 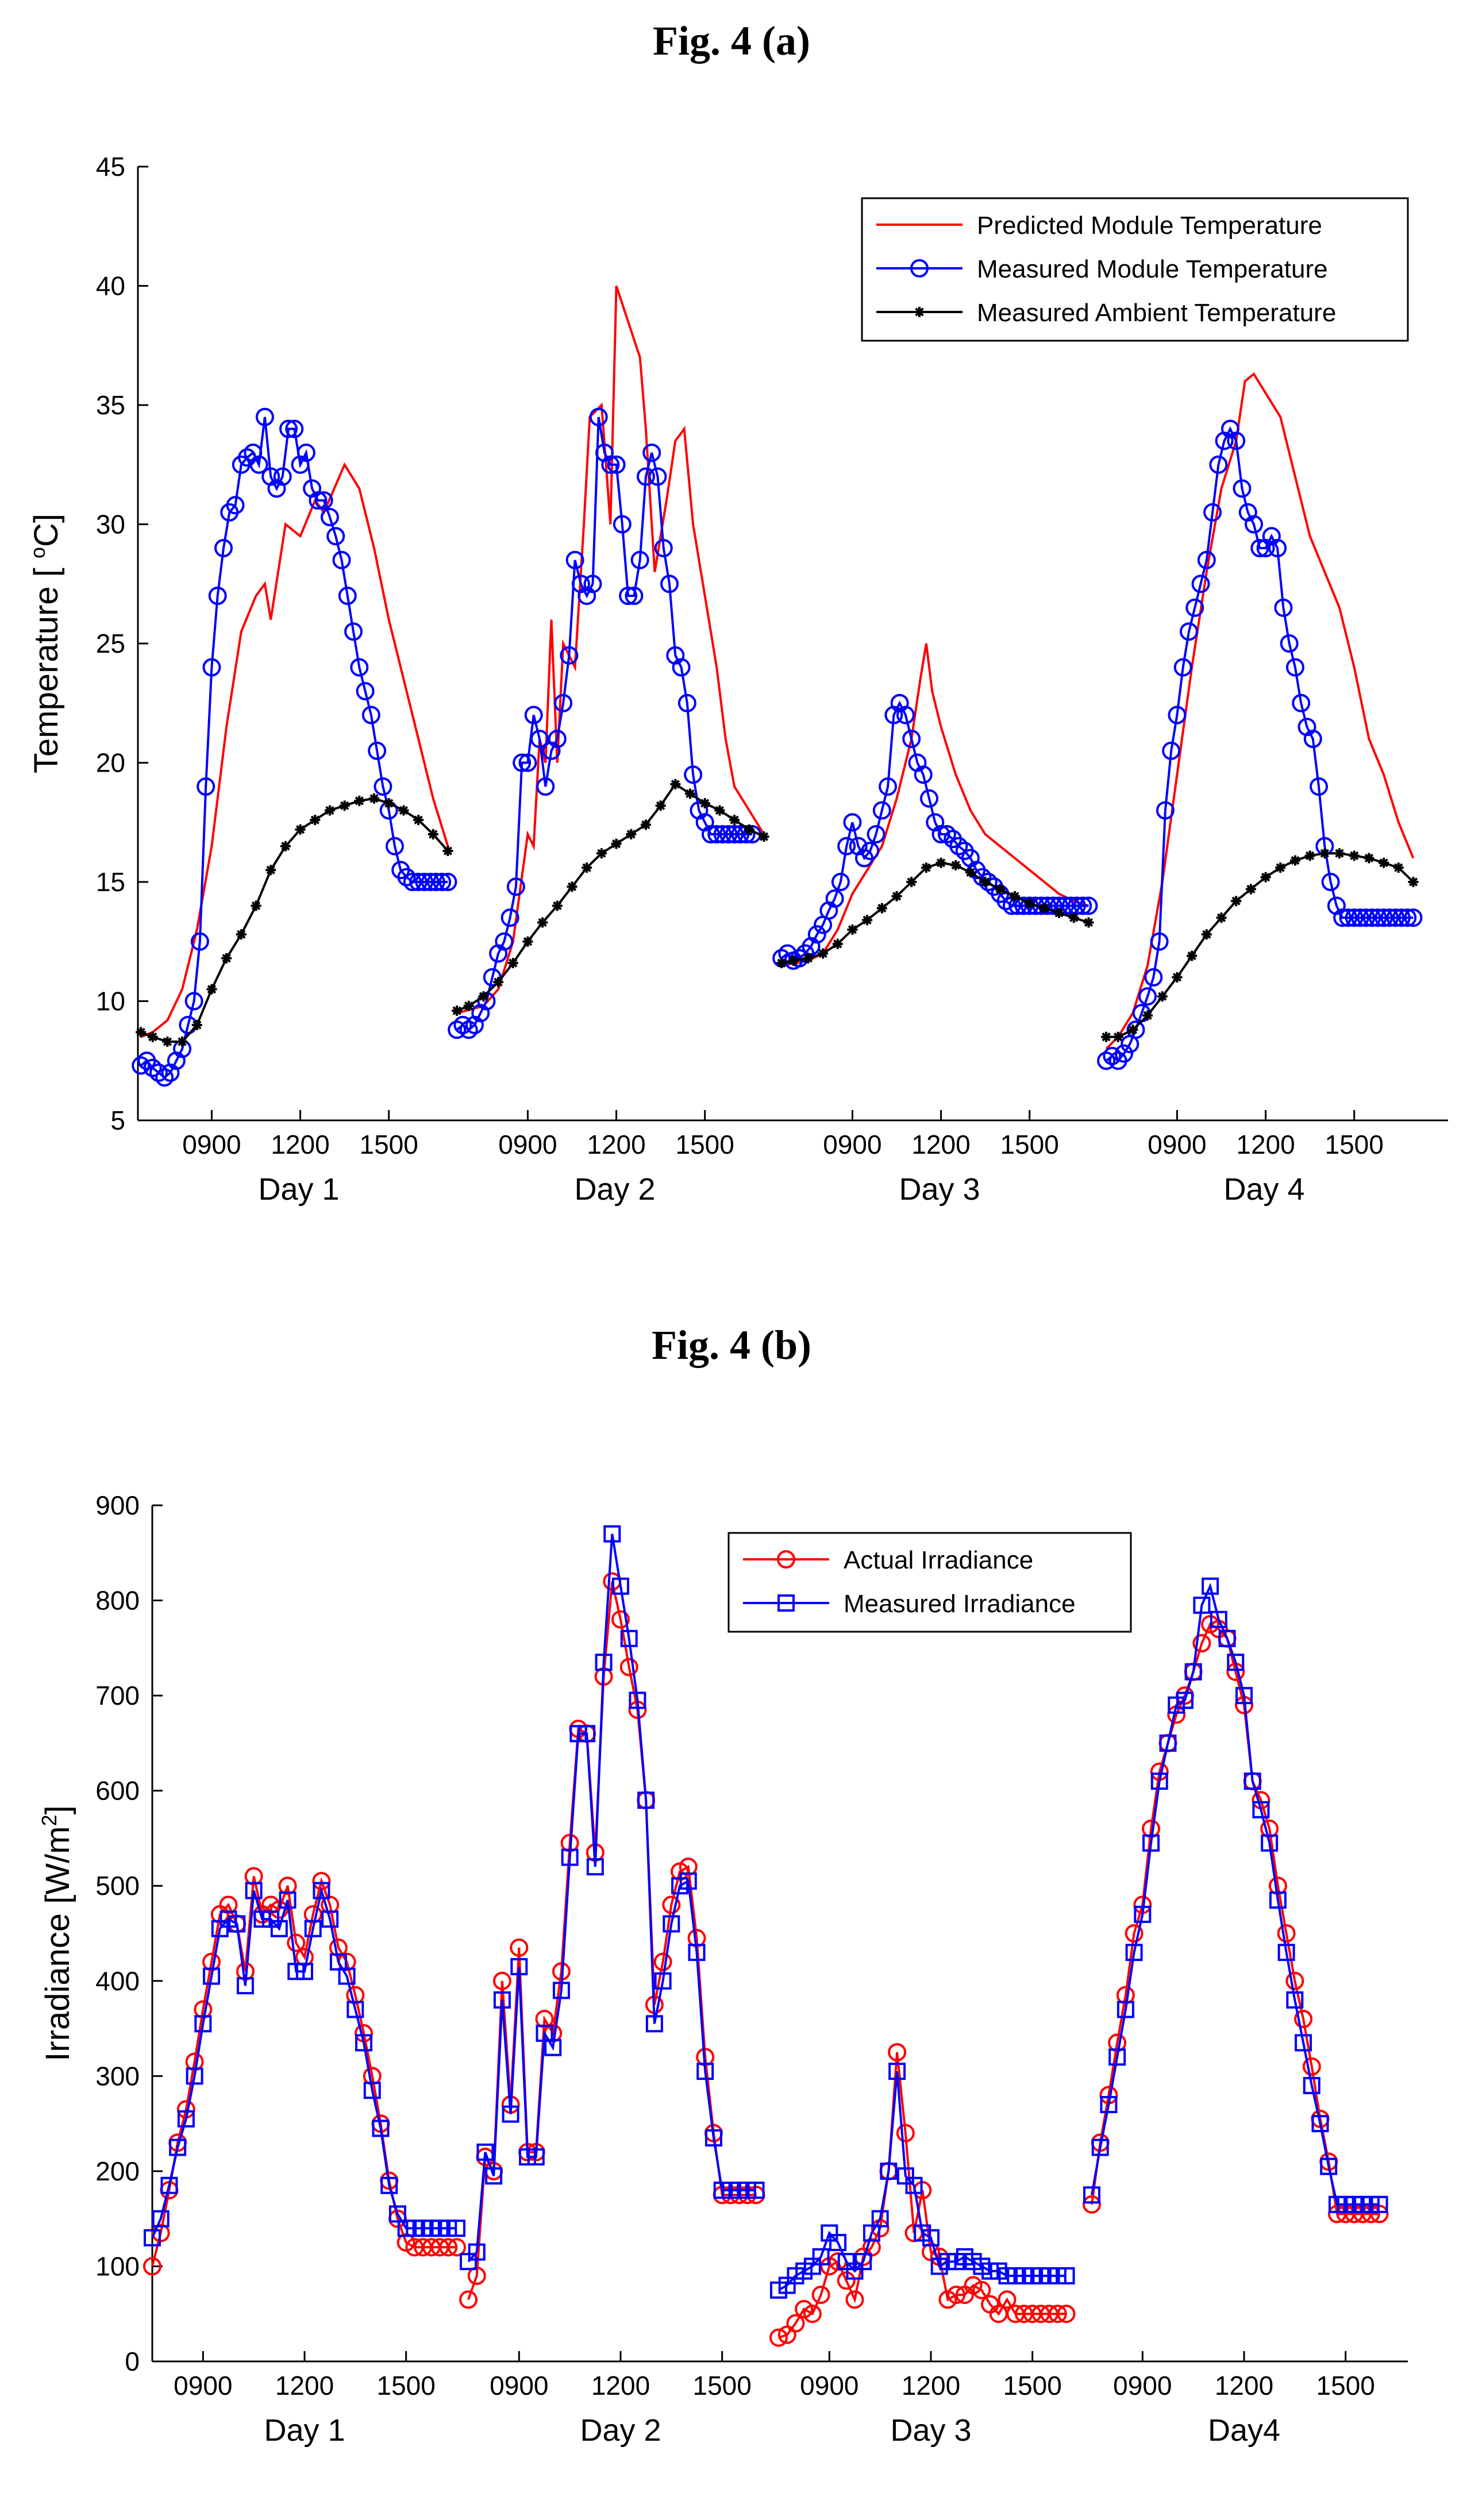 What do you see at coordinates (929, 1583) in the screenshot?
I see `chart-b-legend-box` at bounding box center [929, 1583].